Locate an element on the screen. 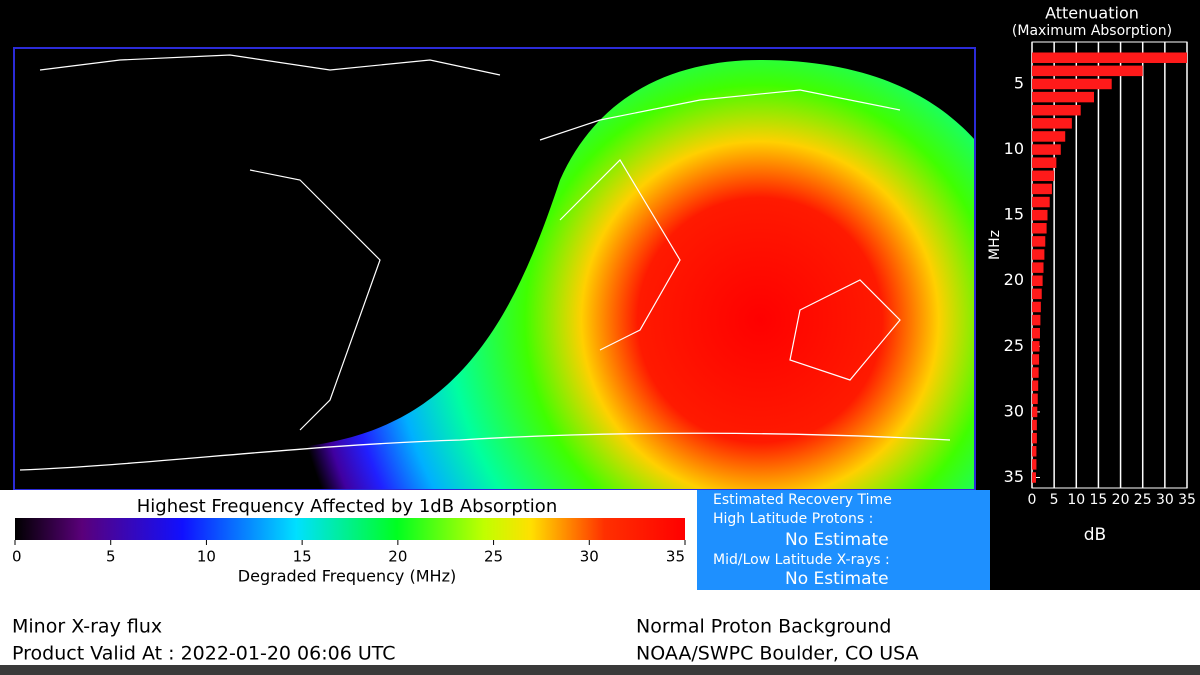  footer-bar is located at coordinates (600, 670).